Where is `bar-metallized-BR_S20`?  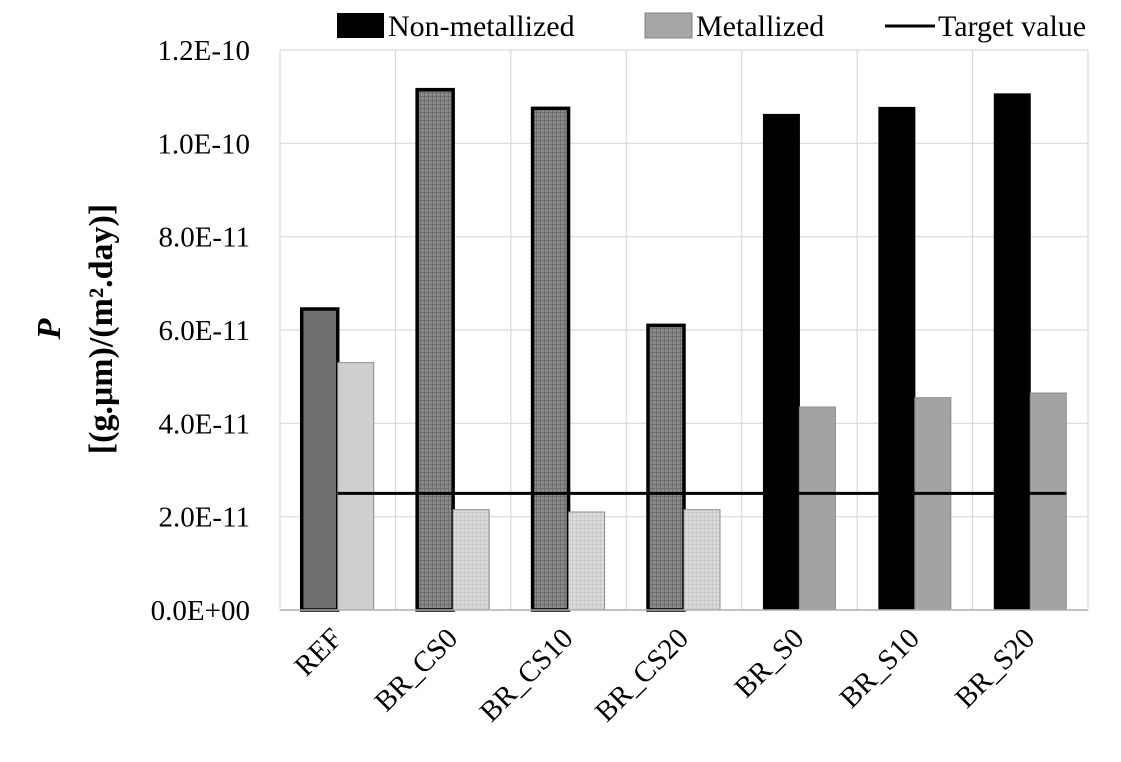
bar-metallized-BR_S20 is located at coordinates (1048, 501).